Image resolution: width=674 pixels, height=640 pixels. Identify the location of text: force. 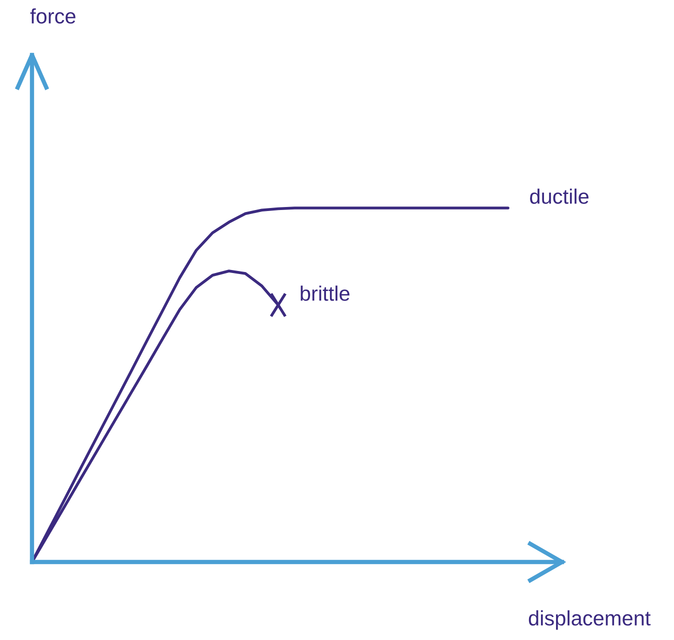
(53, 16).